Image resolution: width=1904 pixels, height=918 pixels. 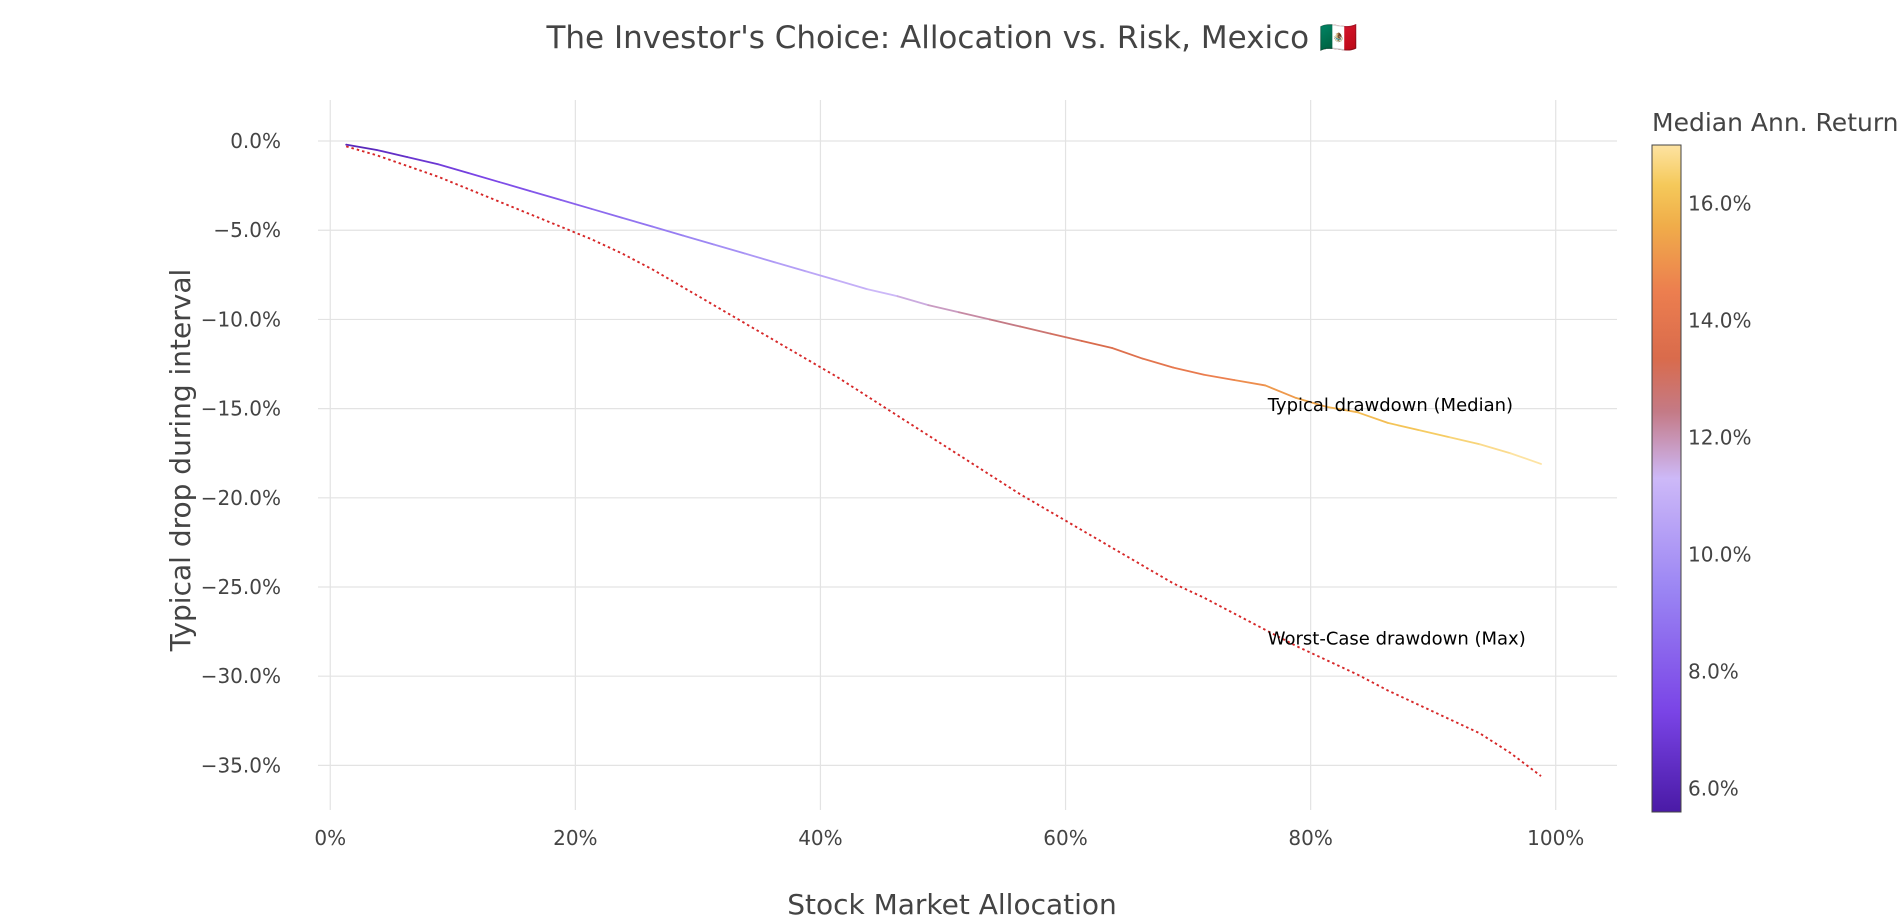 What do you see at coordinates (1390, 405) in the screenshot?
I see `annotation-label: Typical drawdown (Median)` at bounding box center [1390, 405].